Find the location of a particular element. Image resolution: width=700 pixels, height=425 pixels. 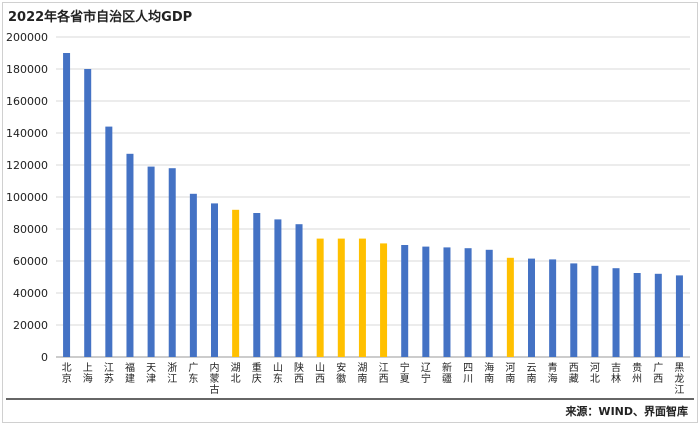

y-tick-label: 180000 is located at coordinates (27, 69).